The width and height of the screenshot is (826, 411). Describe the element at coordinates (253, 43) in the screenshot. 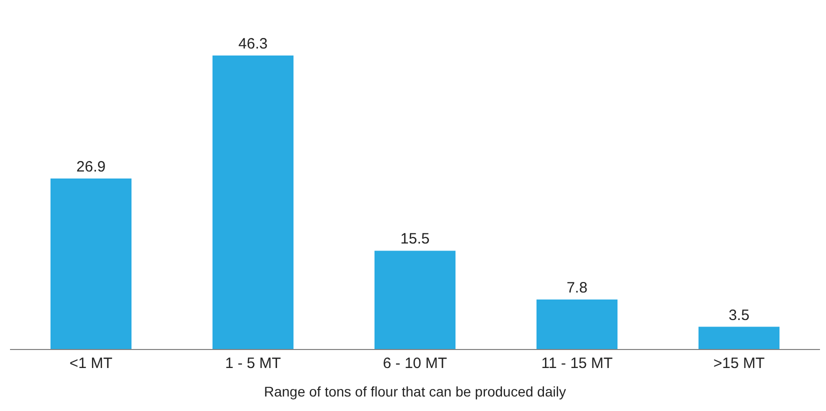

I see `data-label: 46.3` at that location.